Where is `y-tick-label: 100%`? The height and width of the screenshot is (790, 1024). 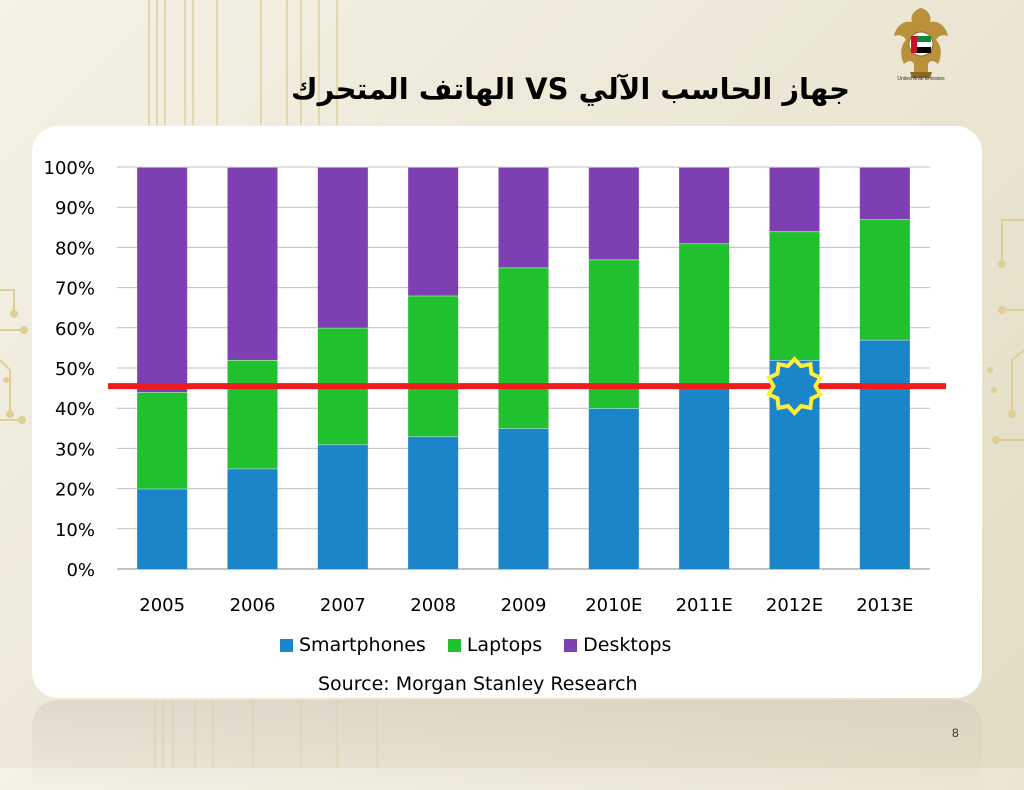 y-tick-label: 100% is located at coordinates (69, 168).